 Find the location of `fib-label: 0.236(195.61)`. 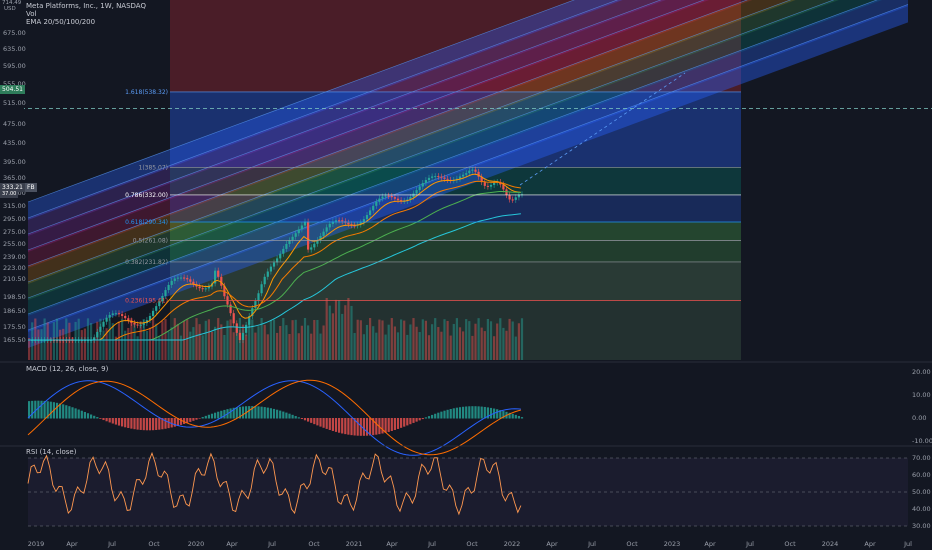

fib-label: 0.236(195.61) is located at coordinates (146, 300).